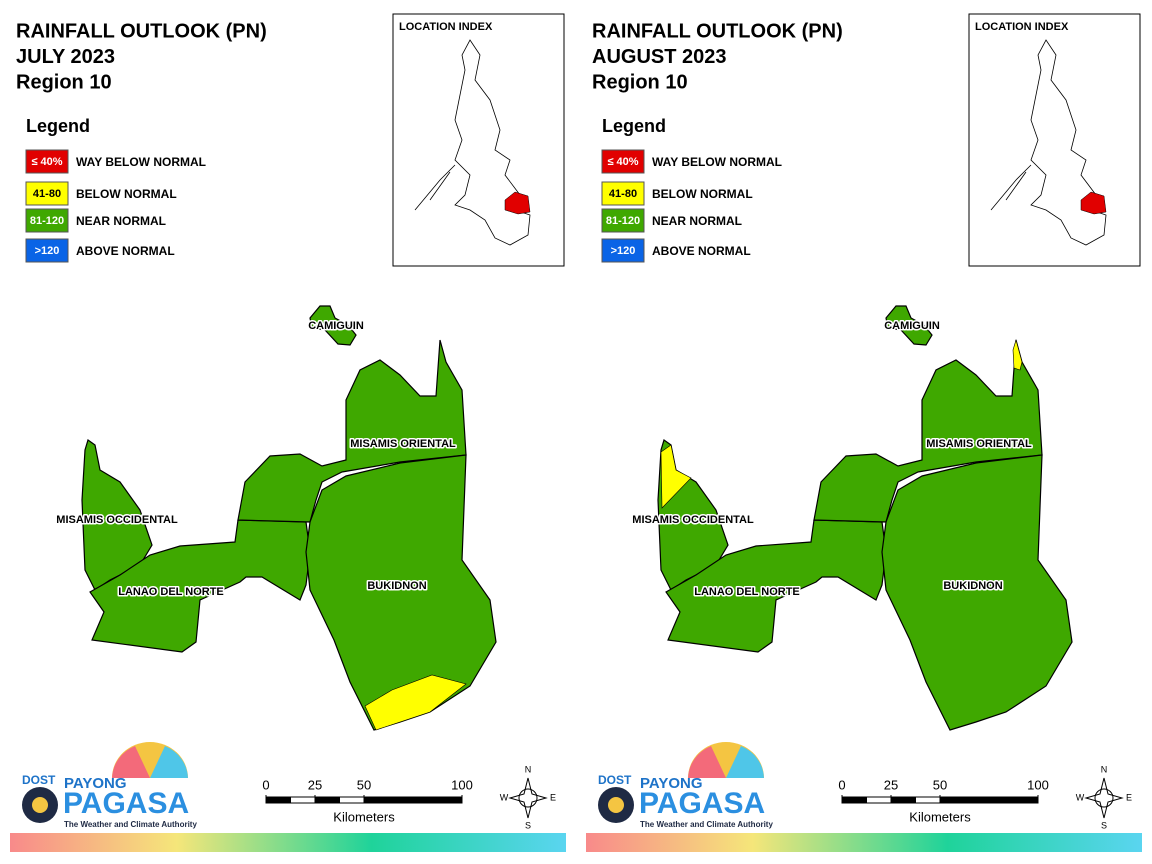 This screenshot has height=864, width=1152. What do you see at coordinates (65, 57) in the screenshot?
I see `title-line: JULY 2023` at bounding box center [65, 57].